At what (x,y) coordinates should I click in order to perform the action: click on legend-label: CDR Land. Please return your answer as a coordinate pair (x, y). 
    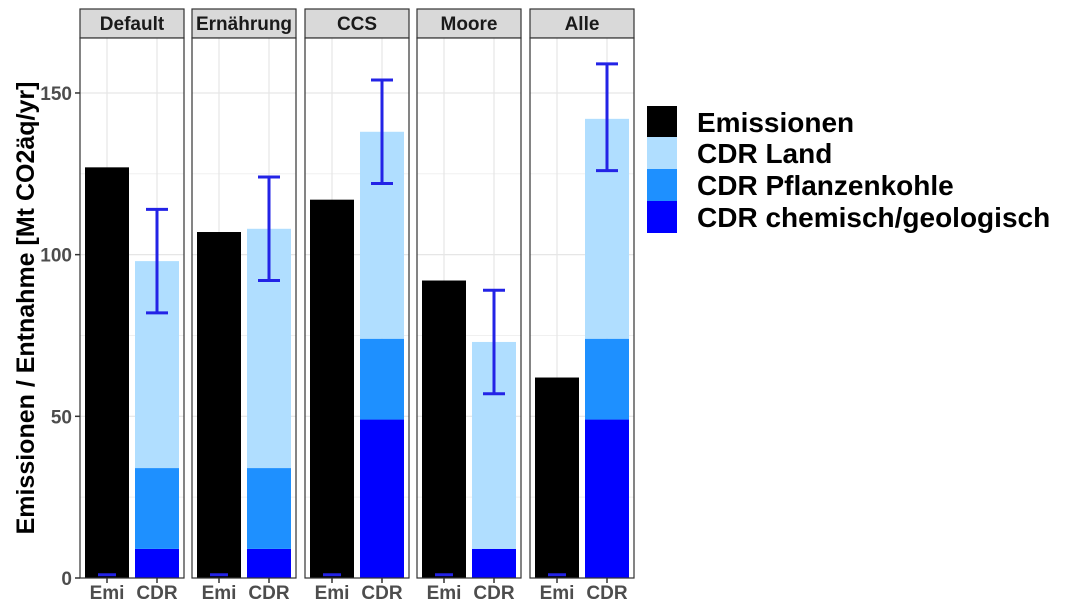
    Looking at the image, I should click on (764, 153).